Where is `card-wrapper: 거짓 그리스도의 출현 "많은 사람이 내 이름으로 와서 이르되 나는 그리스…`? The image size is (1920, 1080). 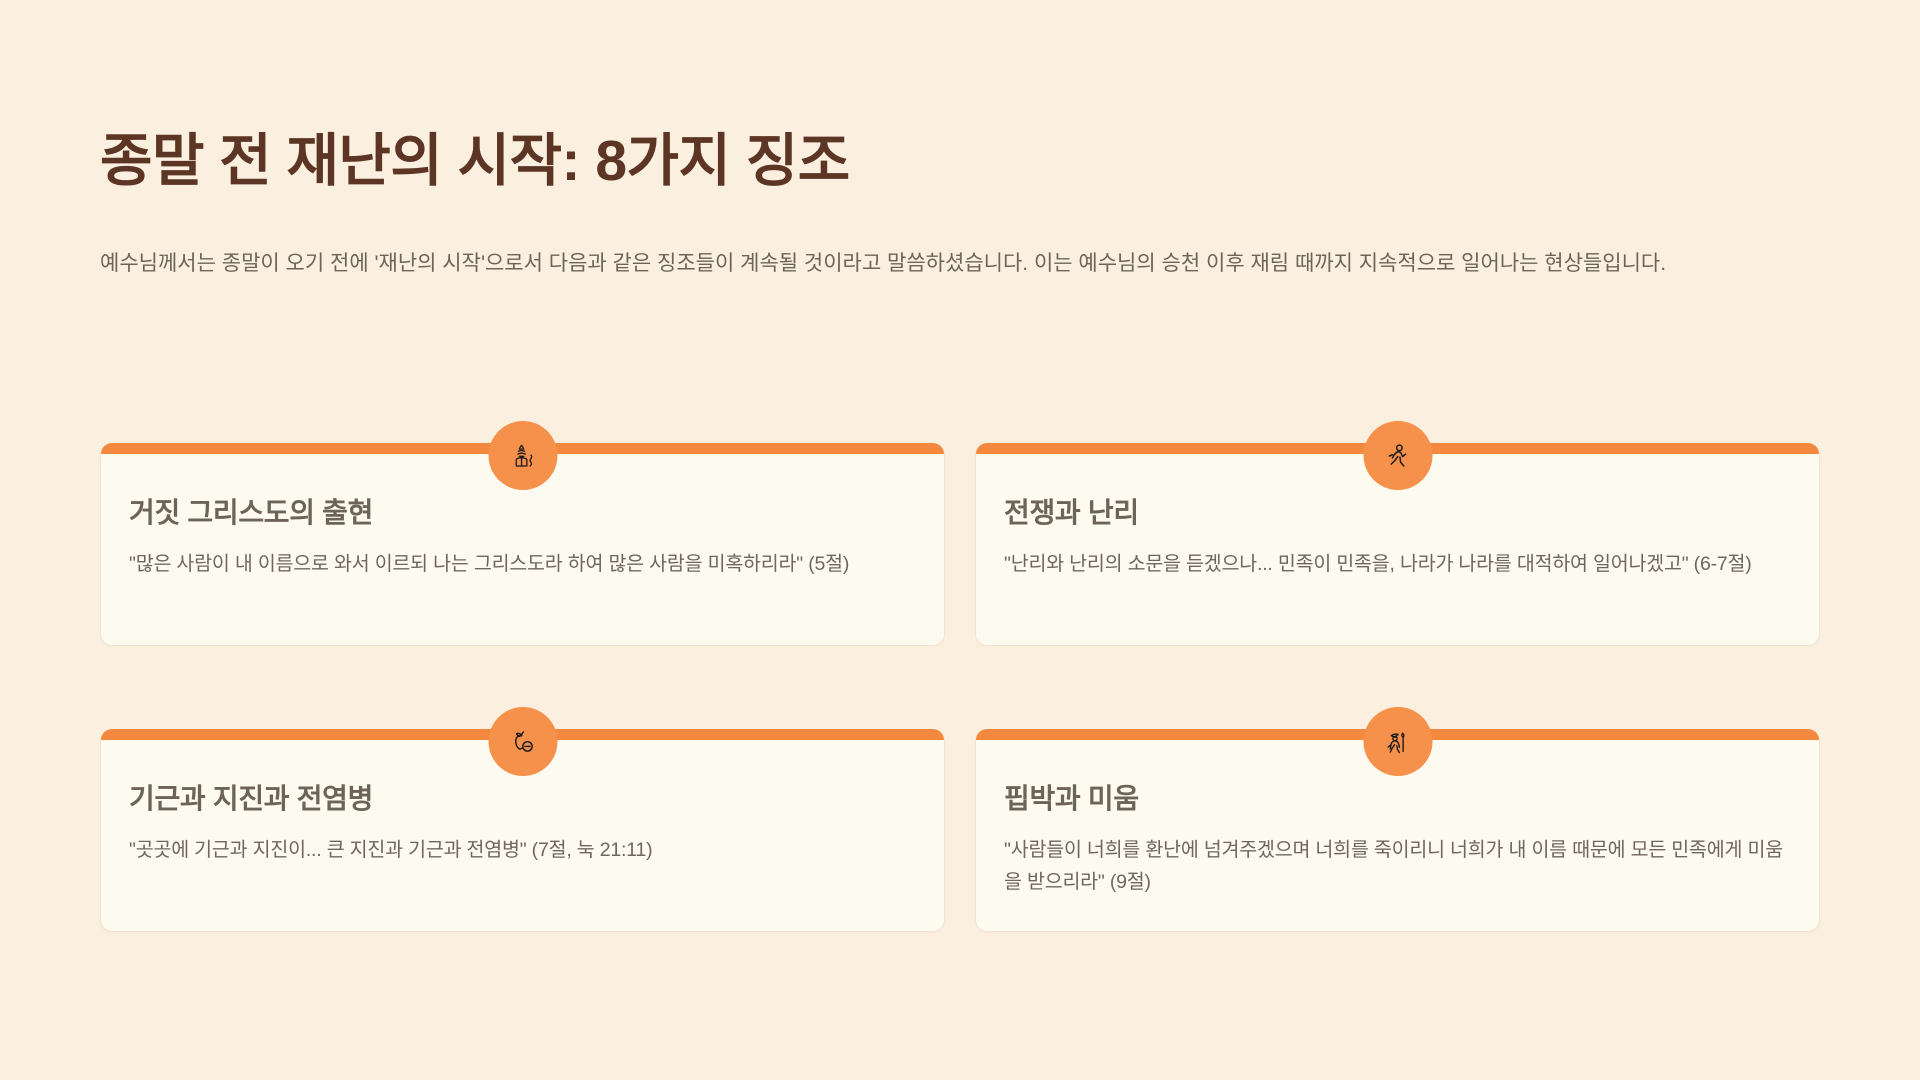
card-wrapper: 거짓 그리스도의 출현 "많은 사람이 내 이름으로 와서 이르되 나는 그리스… is located at coordinates (522, 533).